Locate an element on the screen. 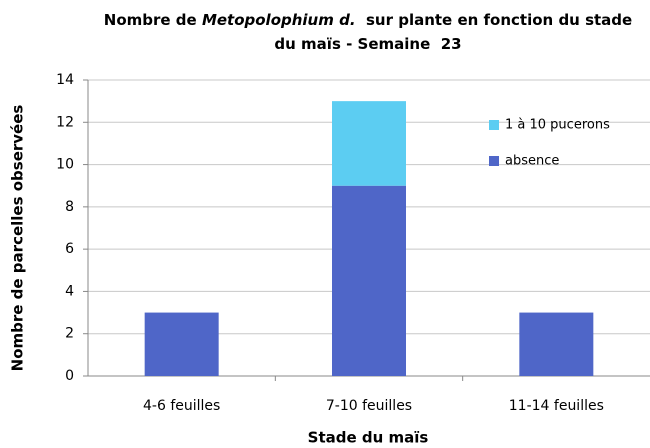 The height and width of the screenshot is (448, 650). y-tick-label: 0 is located at coordinates (69, 376).